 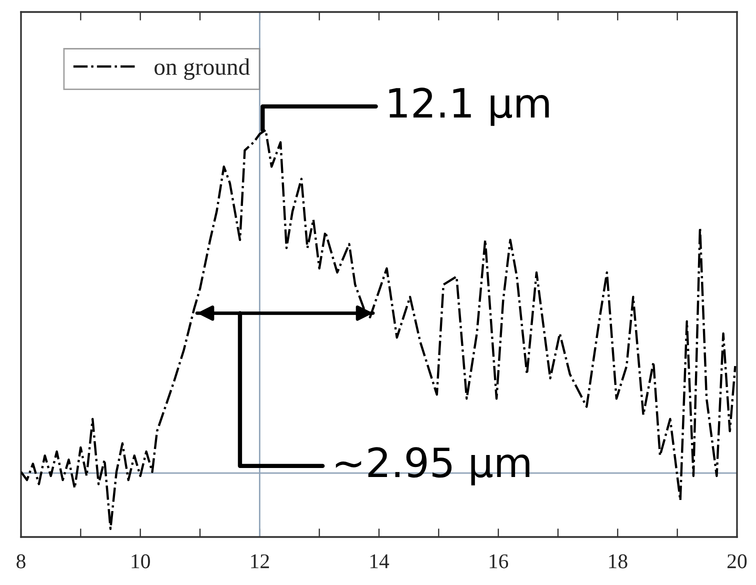 I want to click on x-tick-label: 14, so click(x=380, y=561).